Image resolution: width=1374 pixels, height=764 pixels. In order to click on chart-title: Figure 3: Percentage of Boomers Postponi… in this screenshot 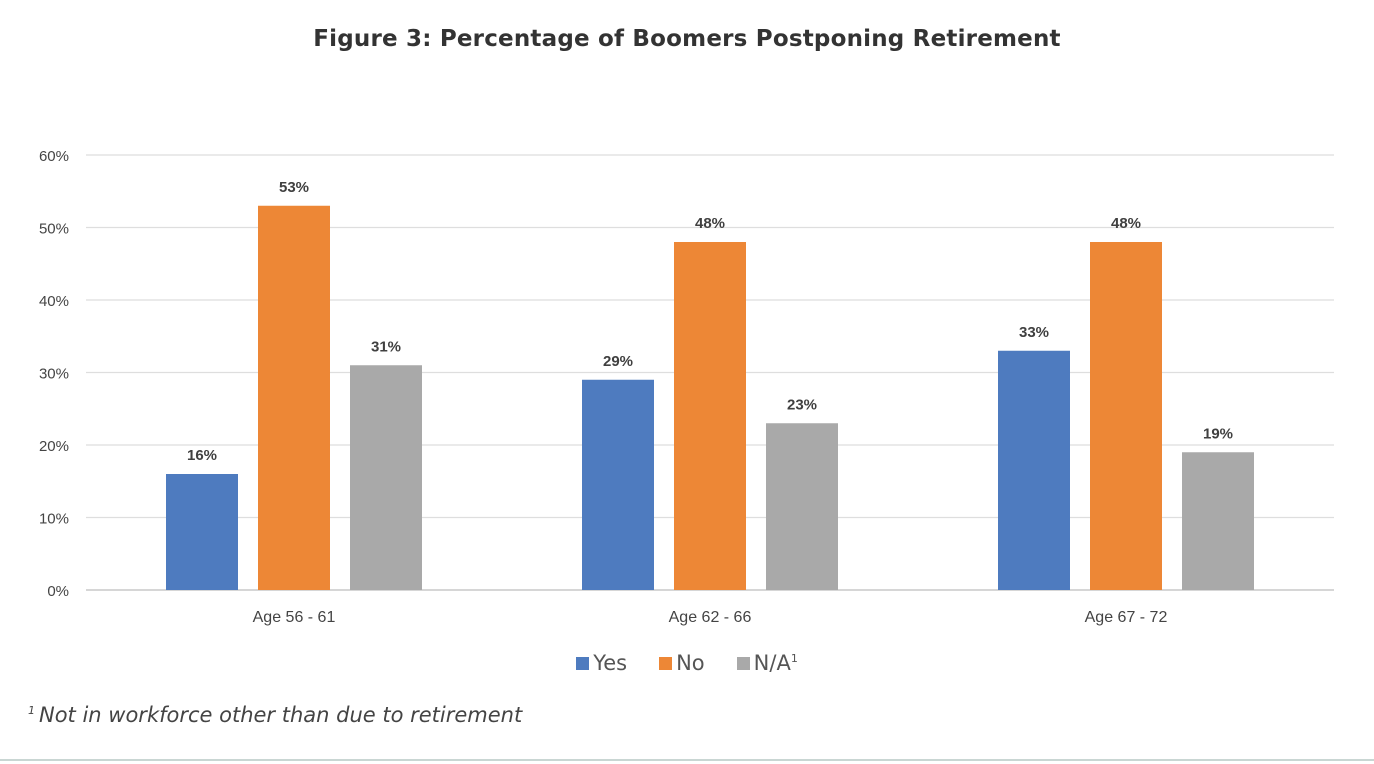, I will do `click(687, 39)`.